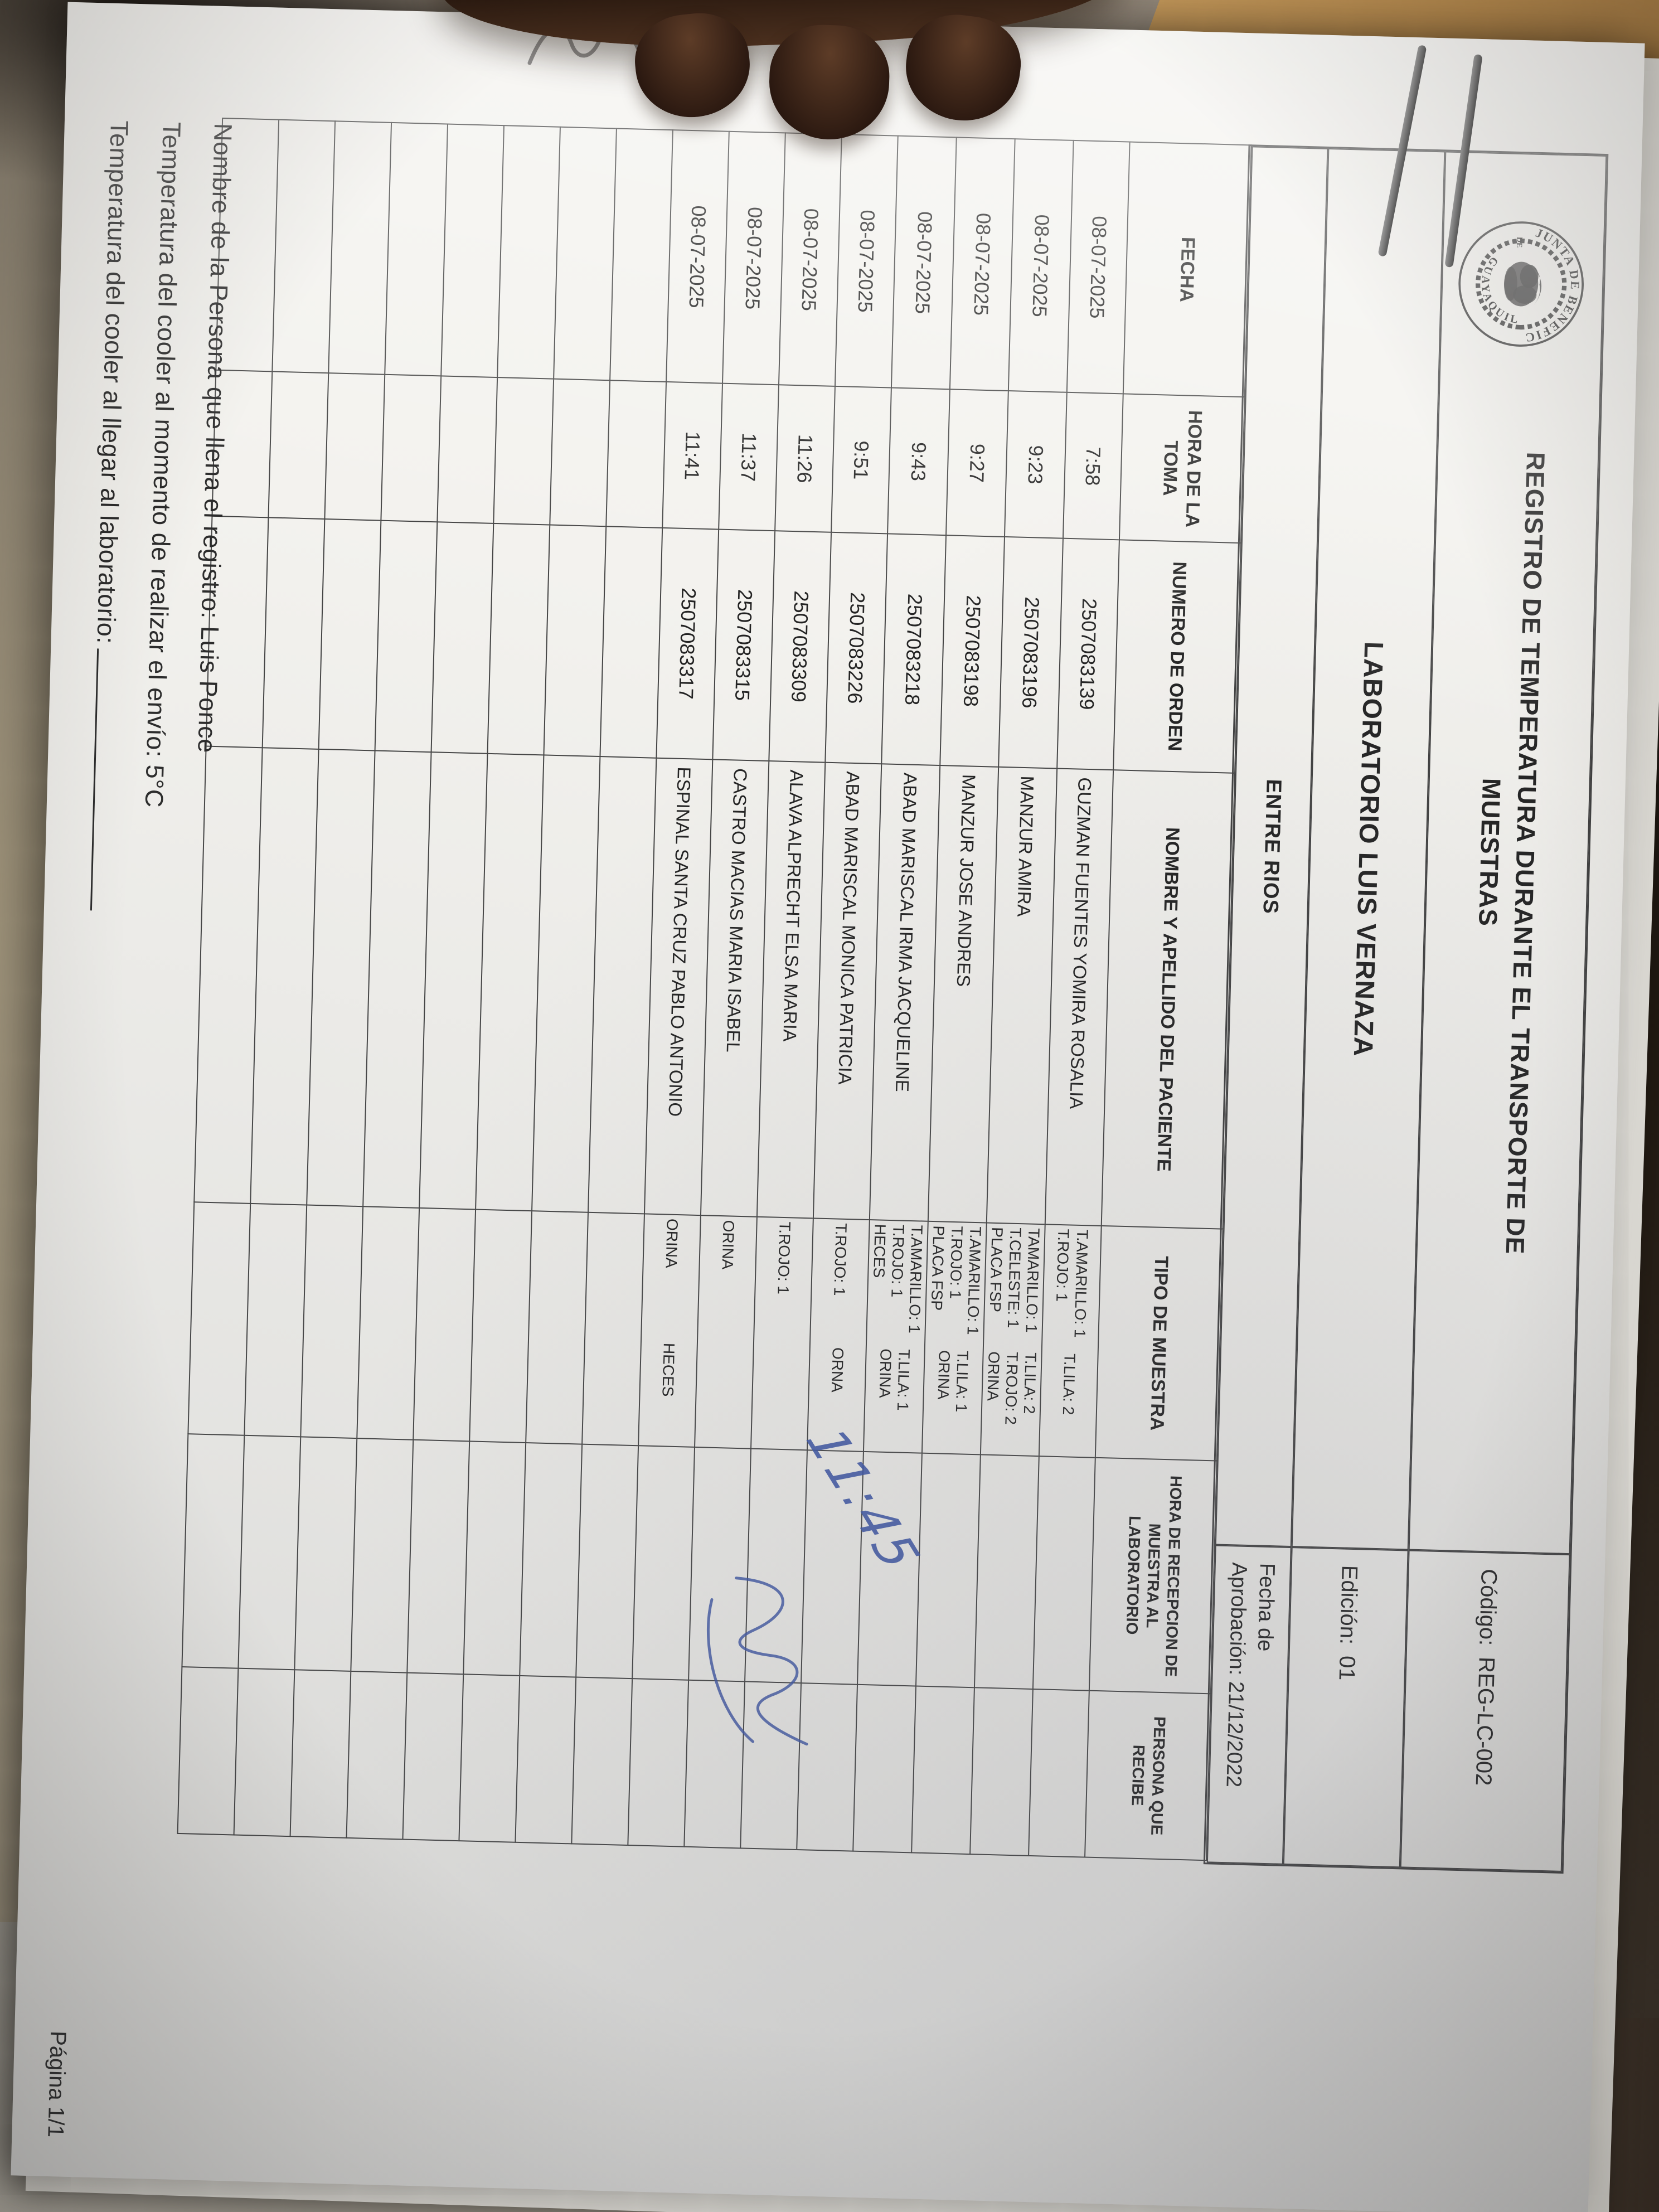 This screenshot has width=1659, height=2212. What do you see at coordinates (1347, 1668) in the screenshot?
I see `edicion-value: 01` at bounding box center [1347, 1668].